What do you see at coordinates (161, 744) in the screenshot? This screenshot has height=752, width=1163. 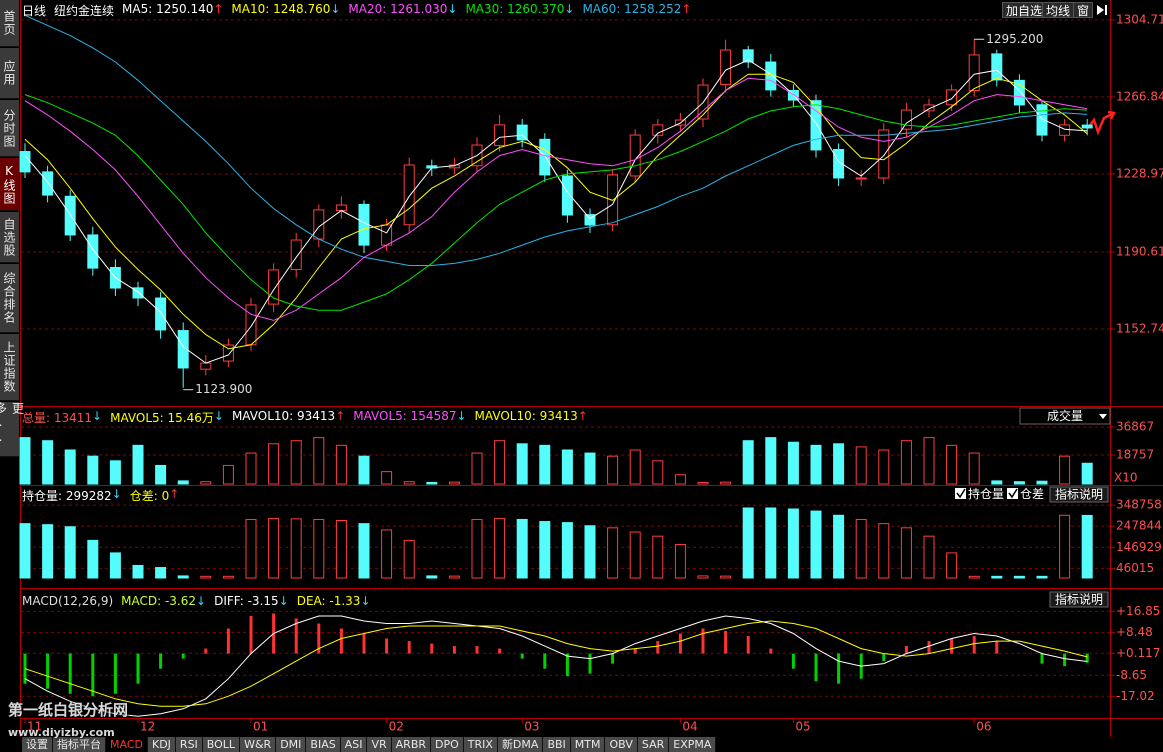 I see `indicator-tab: KDJ` at bounding box center [161, 744].